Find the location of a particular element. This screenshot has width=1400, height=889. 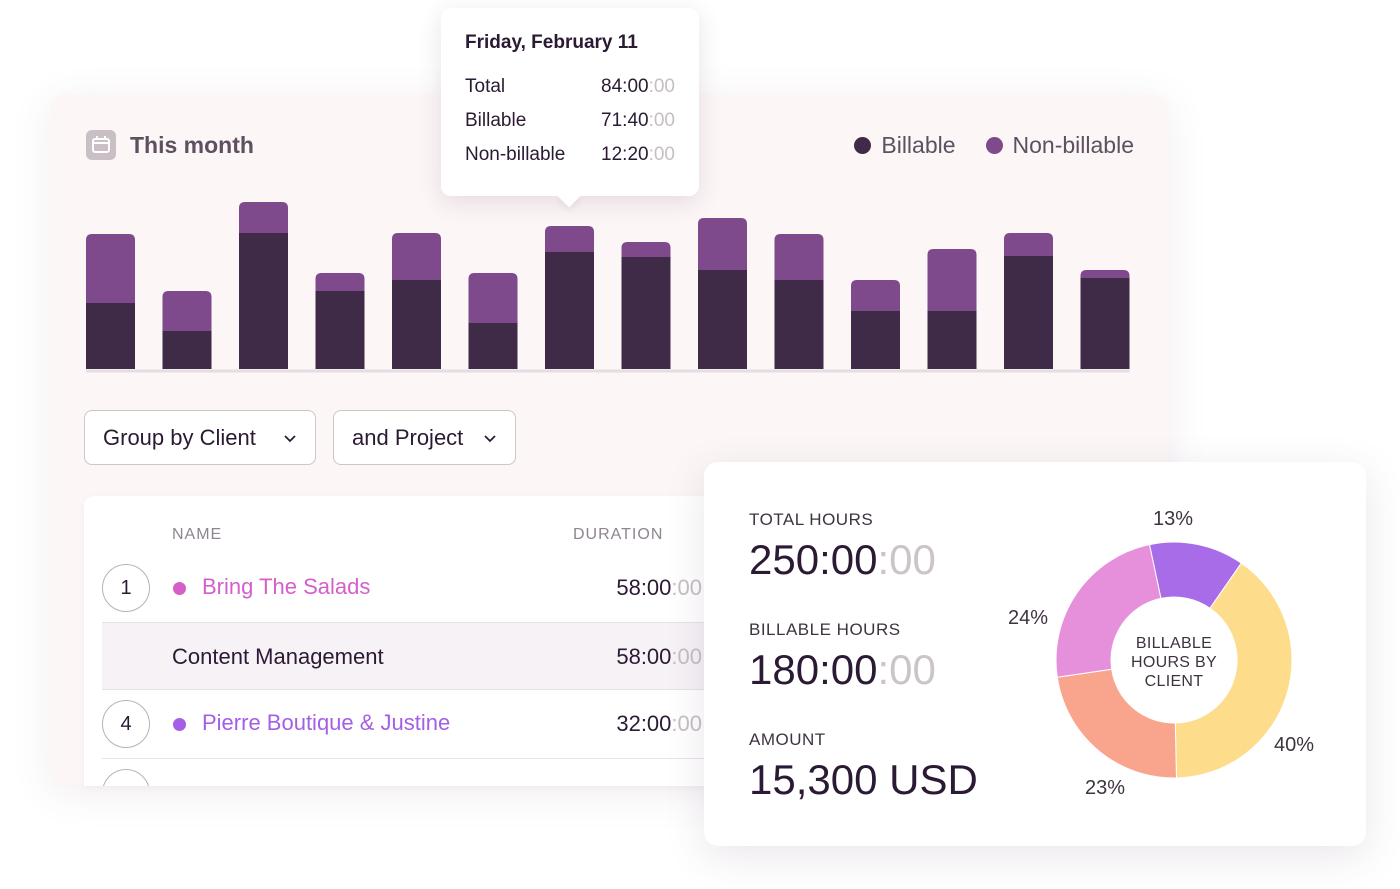

table-row is located at coordinates (413, 772).